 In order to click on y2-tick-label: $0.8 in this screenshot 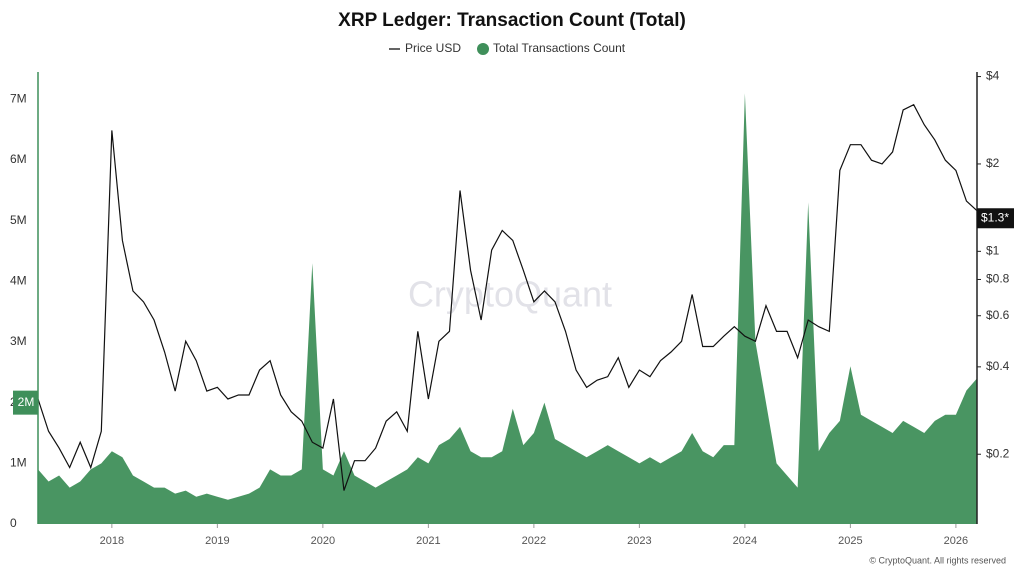, I will do `click(998, 279)`.